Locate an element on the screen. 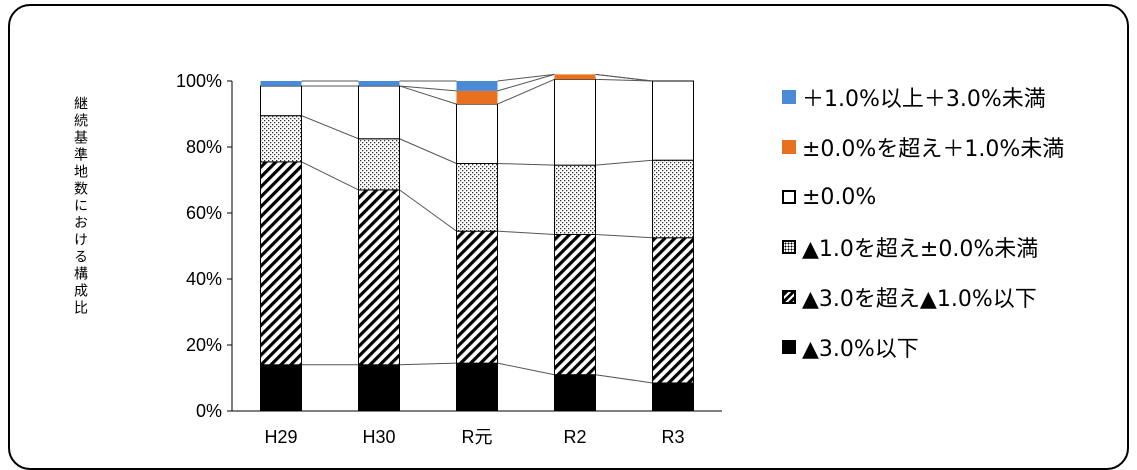 Image resolution: width=1137 pixels, height=470 pixels. legend-label: ▲3.0%以下 is located at coordinates (860, 349).